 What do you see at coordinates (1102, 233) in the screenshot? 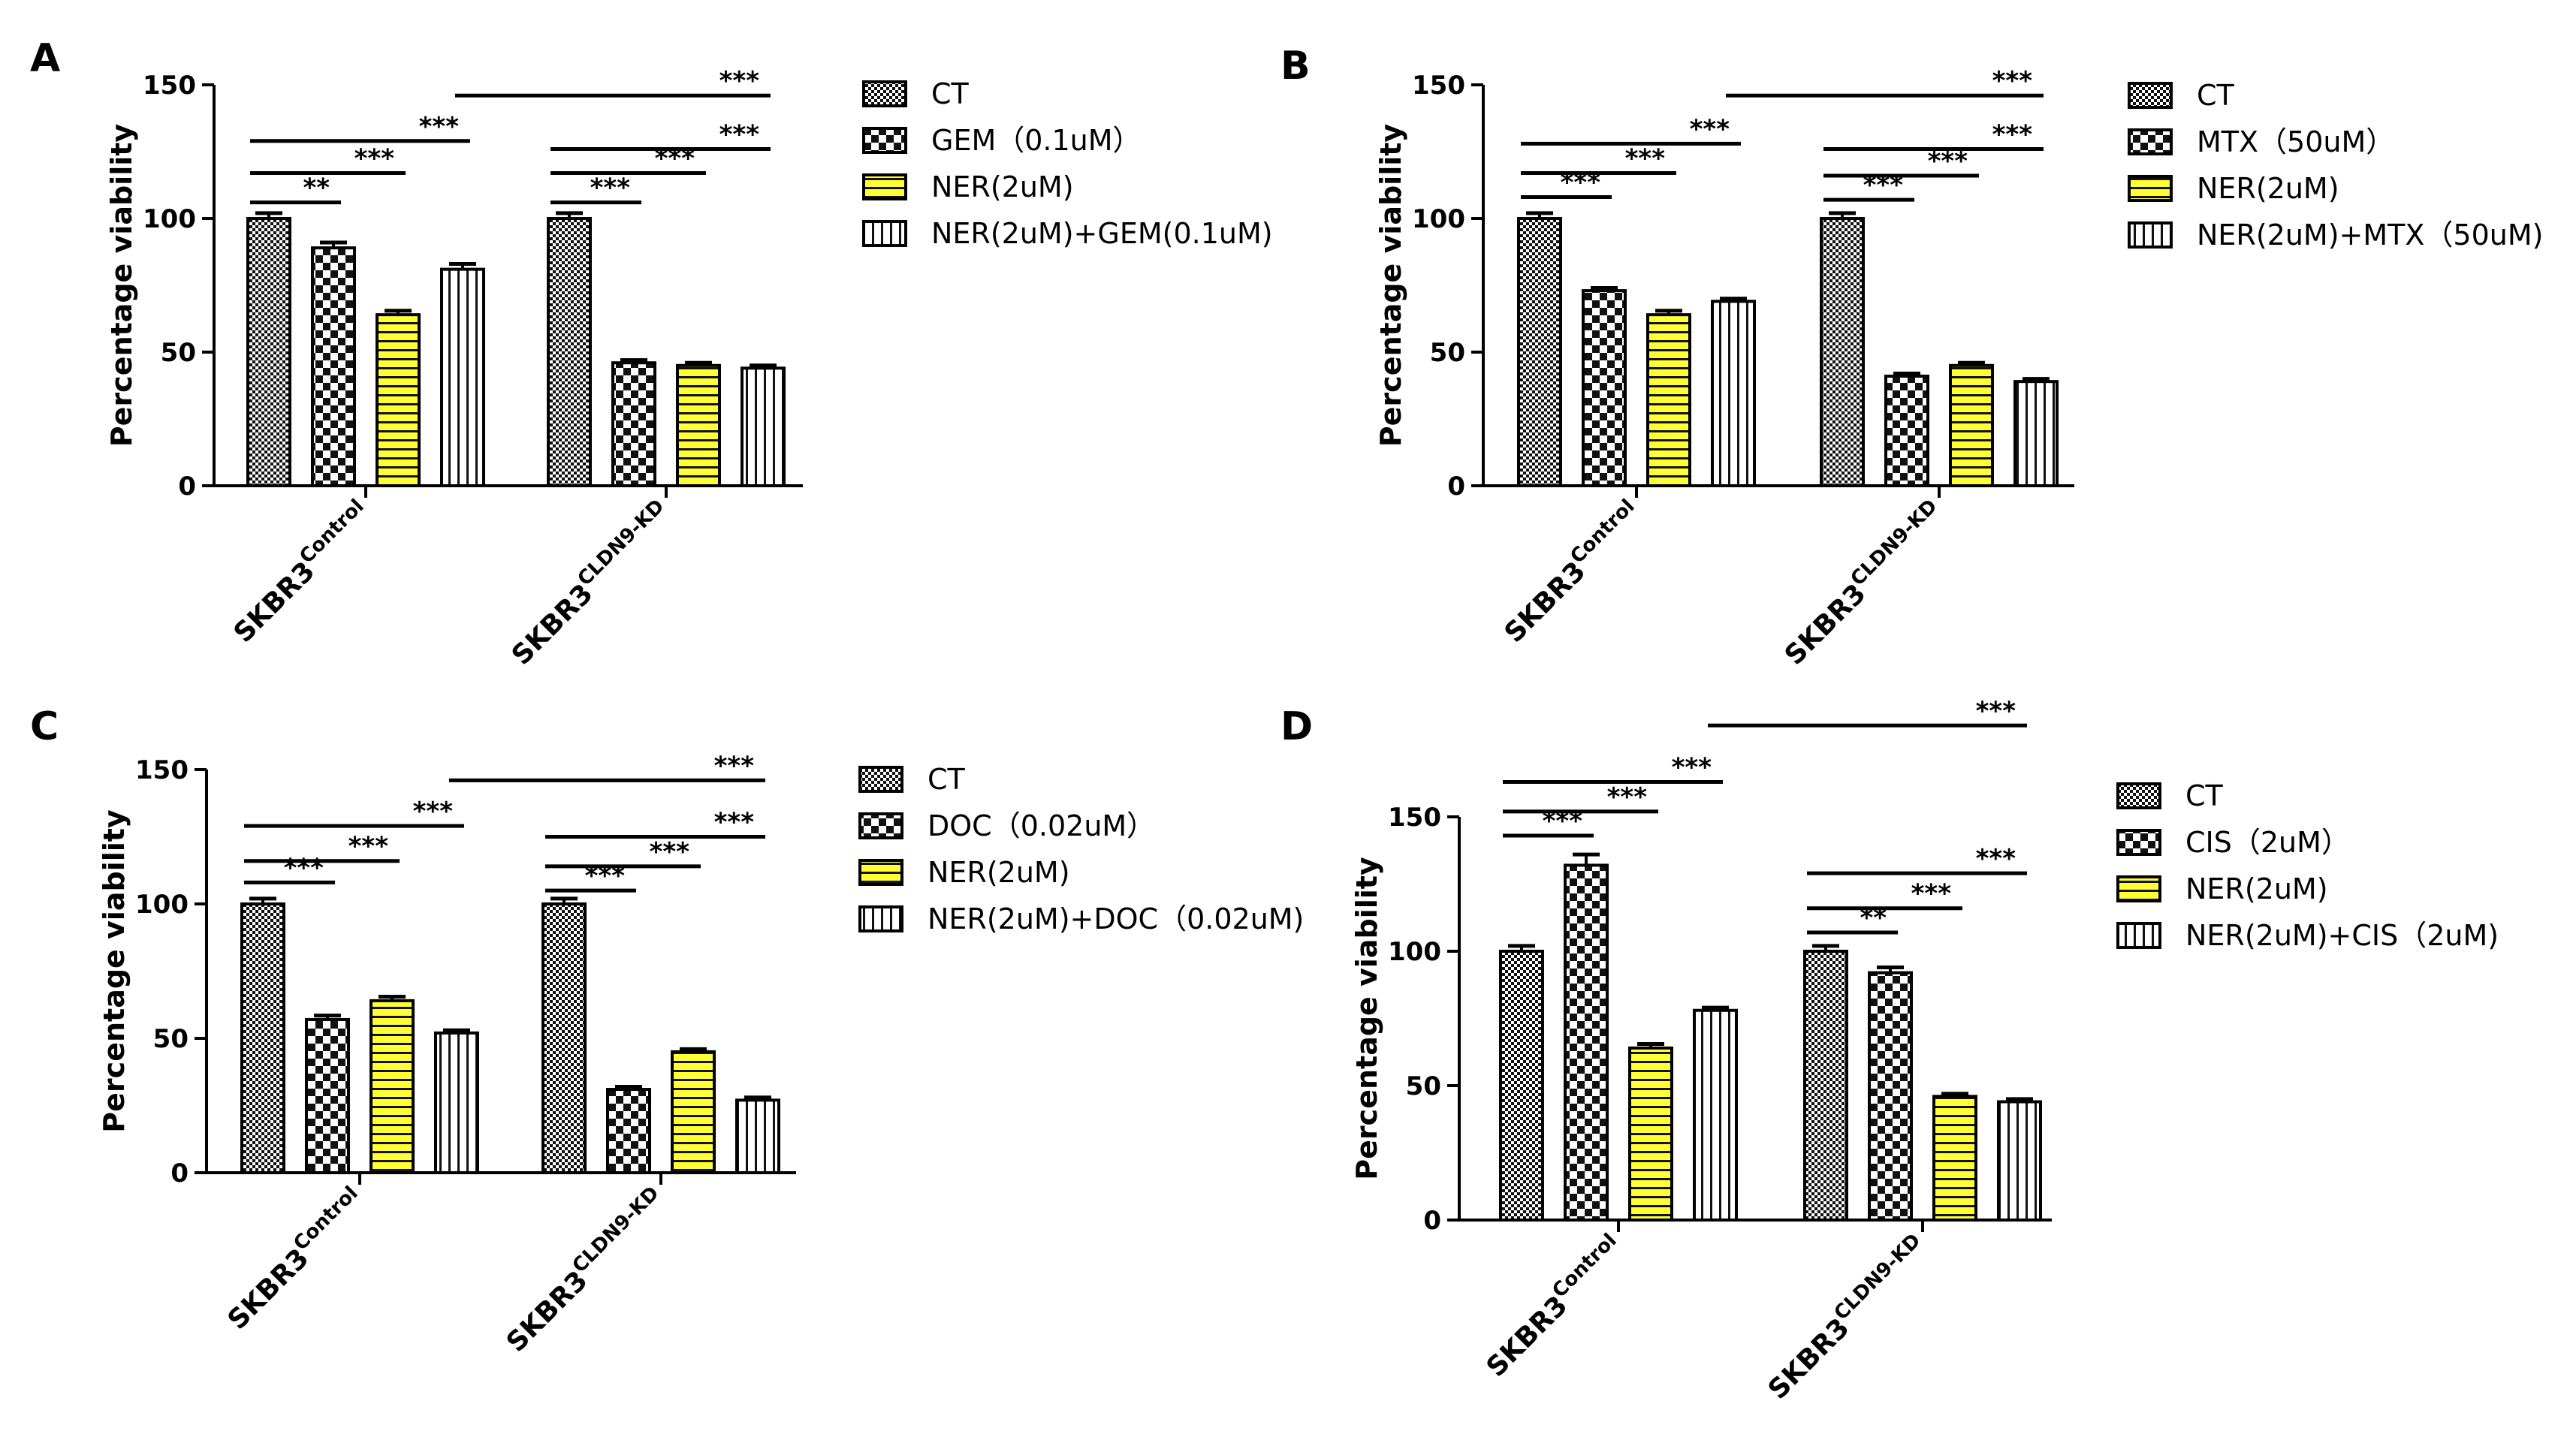
I see `legend-label: NER(2uM)+GEM(0.1uM)` at bounding box center [1102, 233].